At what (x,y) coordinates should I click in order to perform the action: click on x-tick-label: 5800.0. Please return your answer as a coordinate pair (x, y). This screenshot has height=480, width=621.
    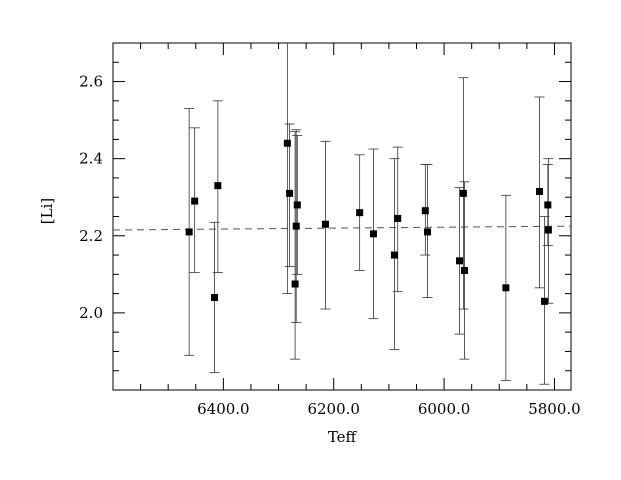
    Looking at the image, I should click on (554, 409).